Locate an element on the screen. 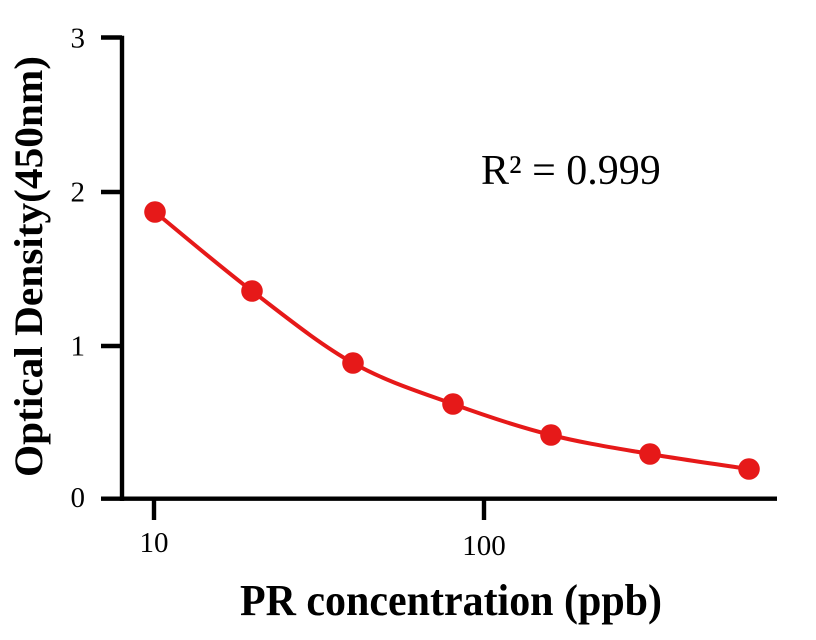  svg-text: 3 is located at coordinates (78, 39).